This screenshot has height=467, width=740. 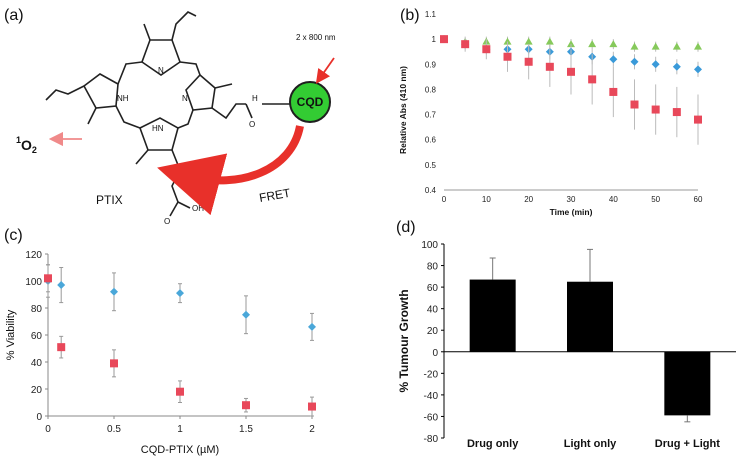 What do you see at coordinates (403, 110) in the screenshot?
I see `y-axis-label: Relative Abs (410 nm)` at bounding box center [403, 110].